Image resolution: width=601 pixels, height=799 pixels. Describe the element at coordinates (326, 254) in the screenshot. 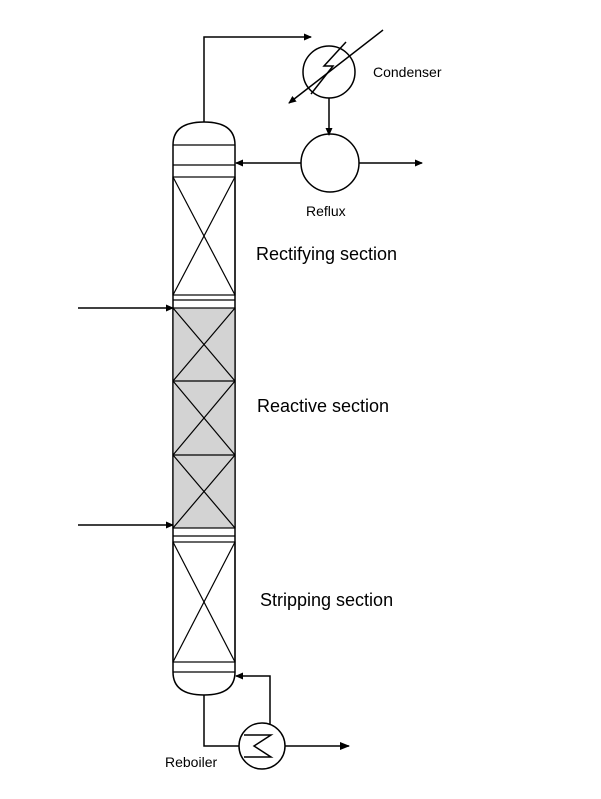

I see `rectifying-section-label: Rectifying section` at that location.